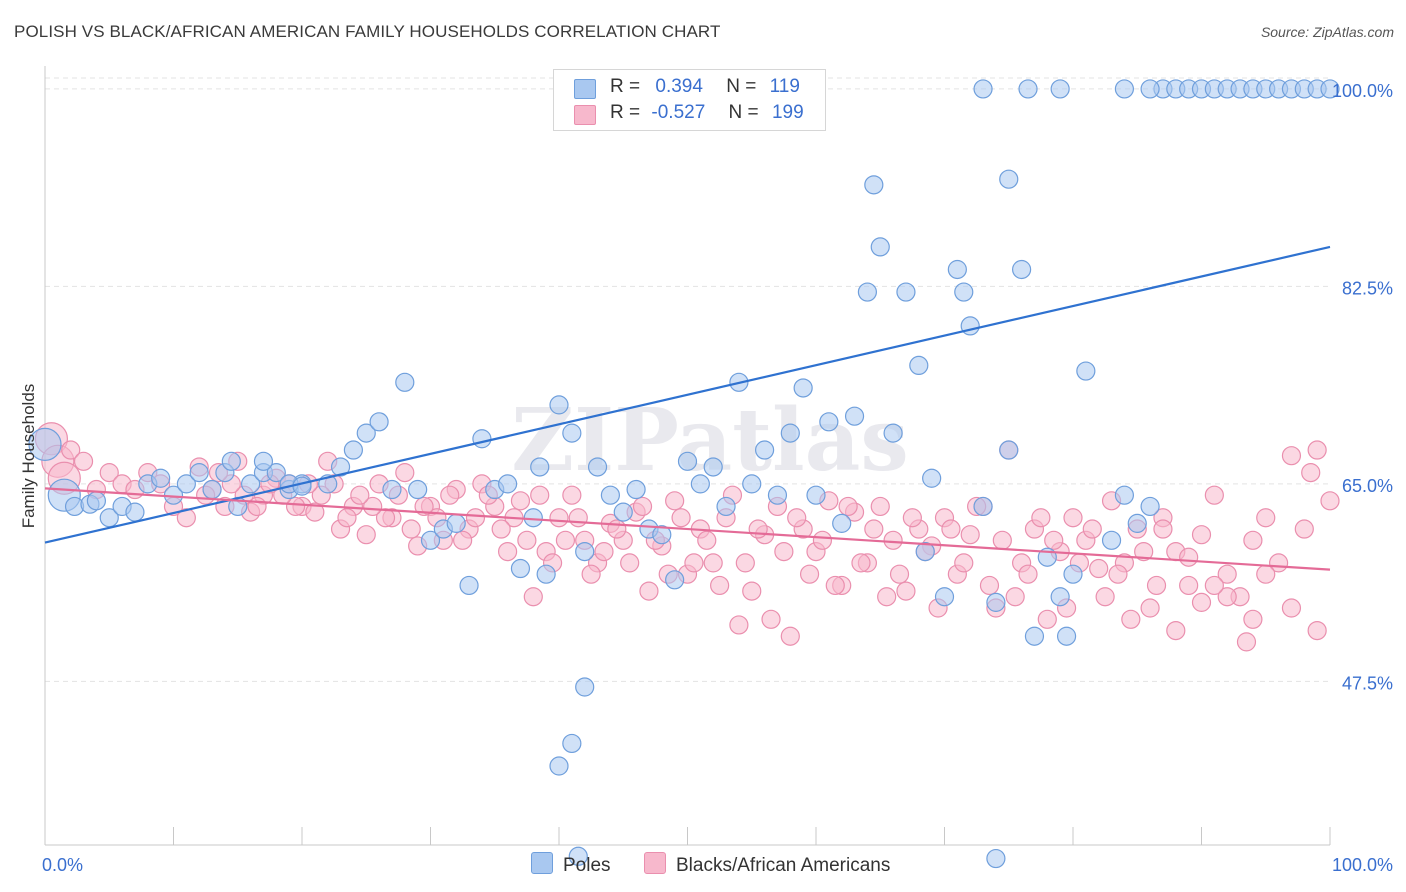 Image resolution: width=1406 pixels, height=892 pixels. Describe the element at coordinates (743, 112) in the screenshot. I see `blacks-n-label: N =` at that location.